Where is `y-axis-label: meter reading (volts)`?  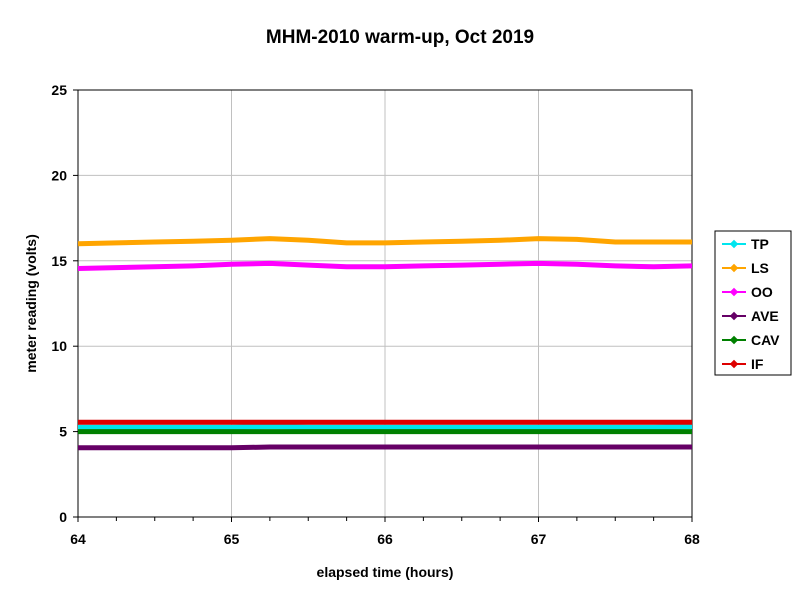 y-axis-label: meter reading (volts) is located at coordinates (31, 303).